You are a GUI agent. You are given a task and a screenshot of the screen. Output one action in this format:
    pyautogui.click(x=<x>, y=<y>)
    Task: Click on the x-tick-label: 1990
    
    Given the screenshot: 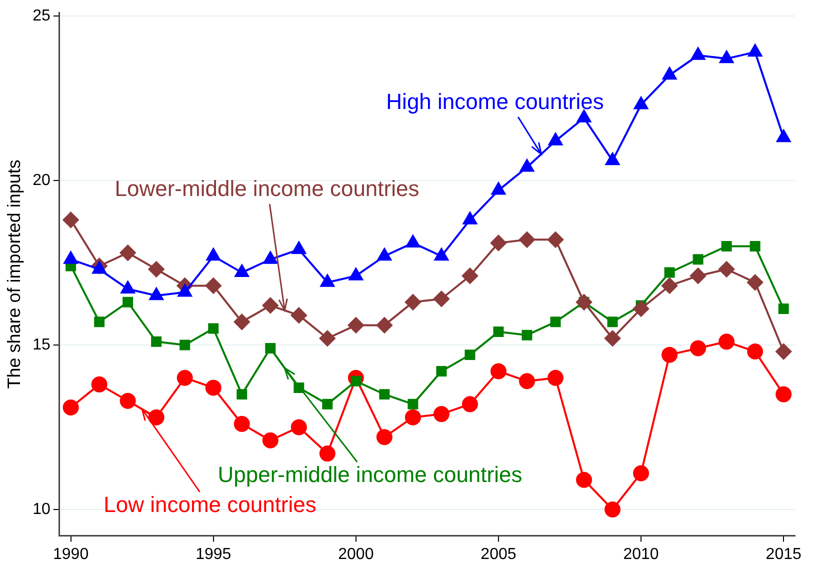 What is the action you would take?
    pyautogui.click(x=71, y=554)
    